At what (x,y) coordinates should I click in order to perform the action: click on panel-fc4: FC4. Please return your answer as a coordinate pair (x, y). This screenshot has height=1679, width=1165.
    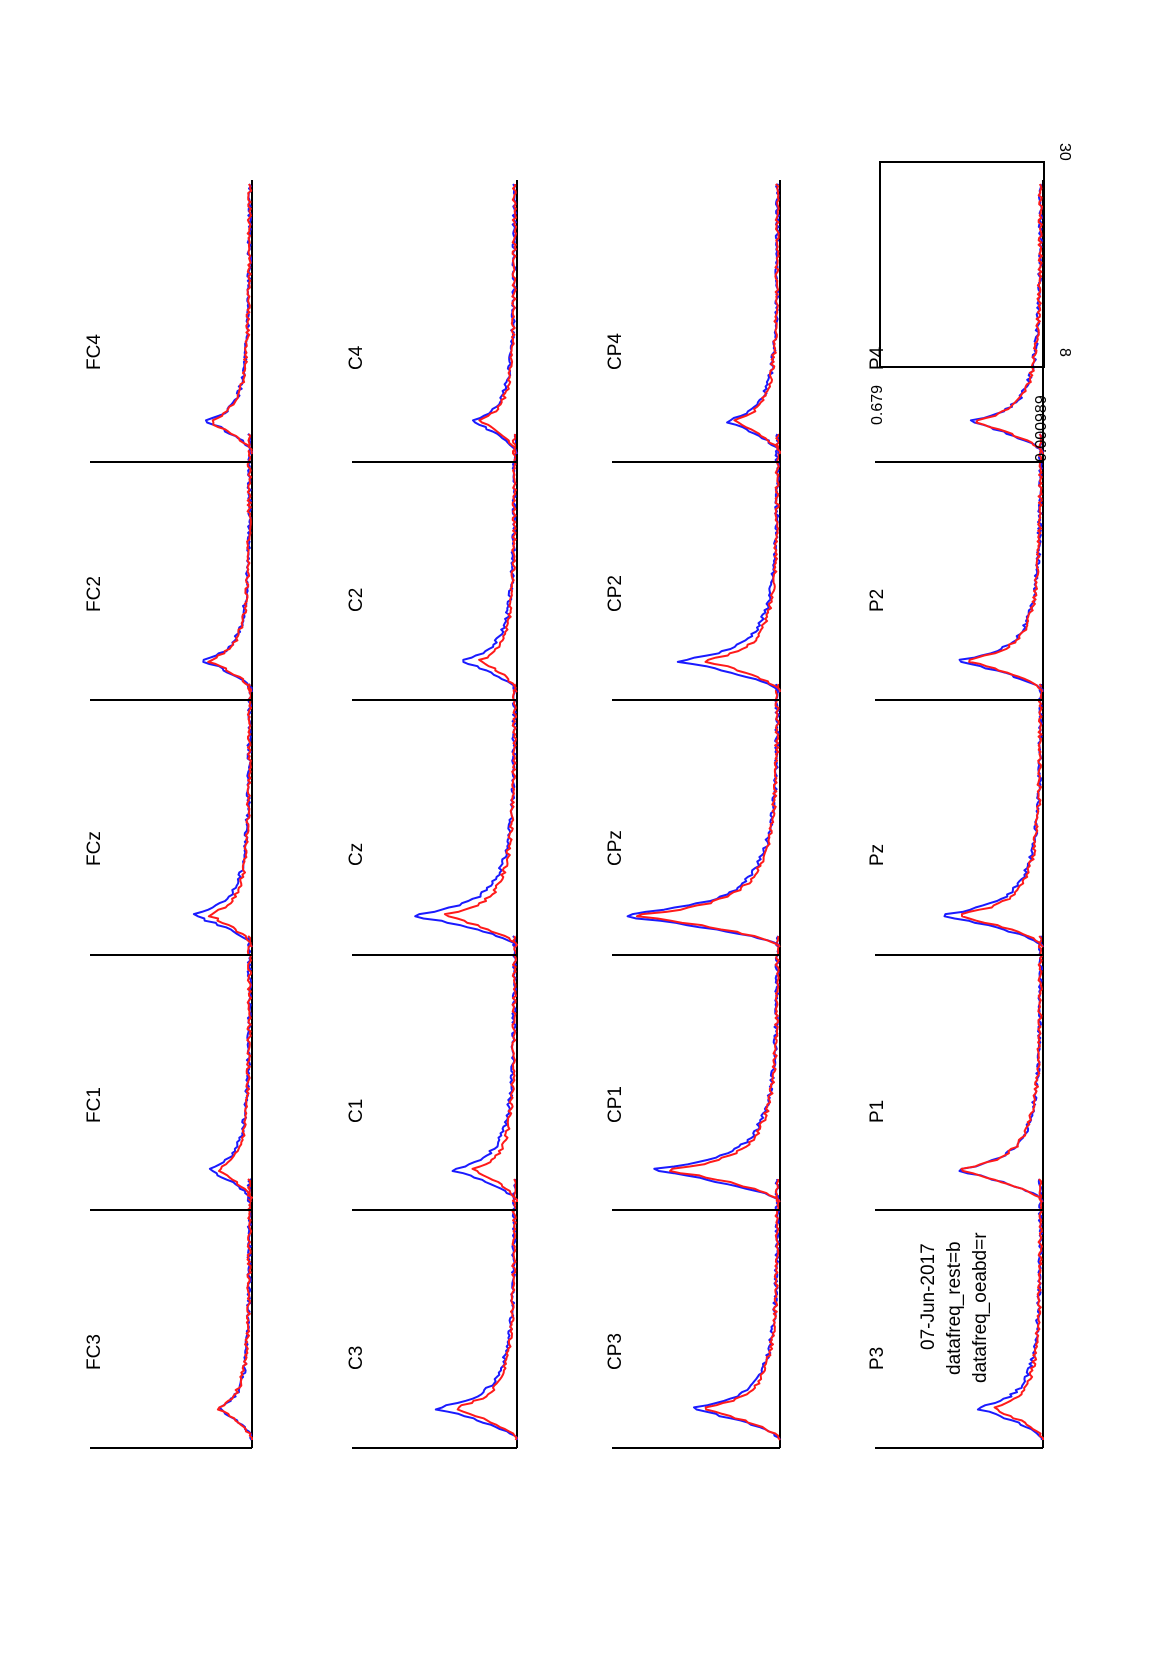
    Looking at the image, I should click on (168, 321).